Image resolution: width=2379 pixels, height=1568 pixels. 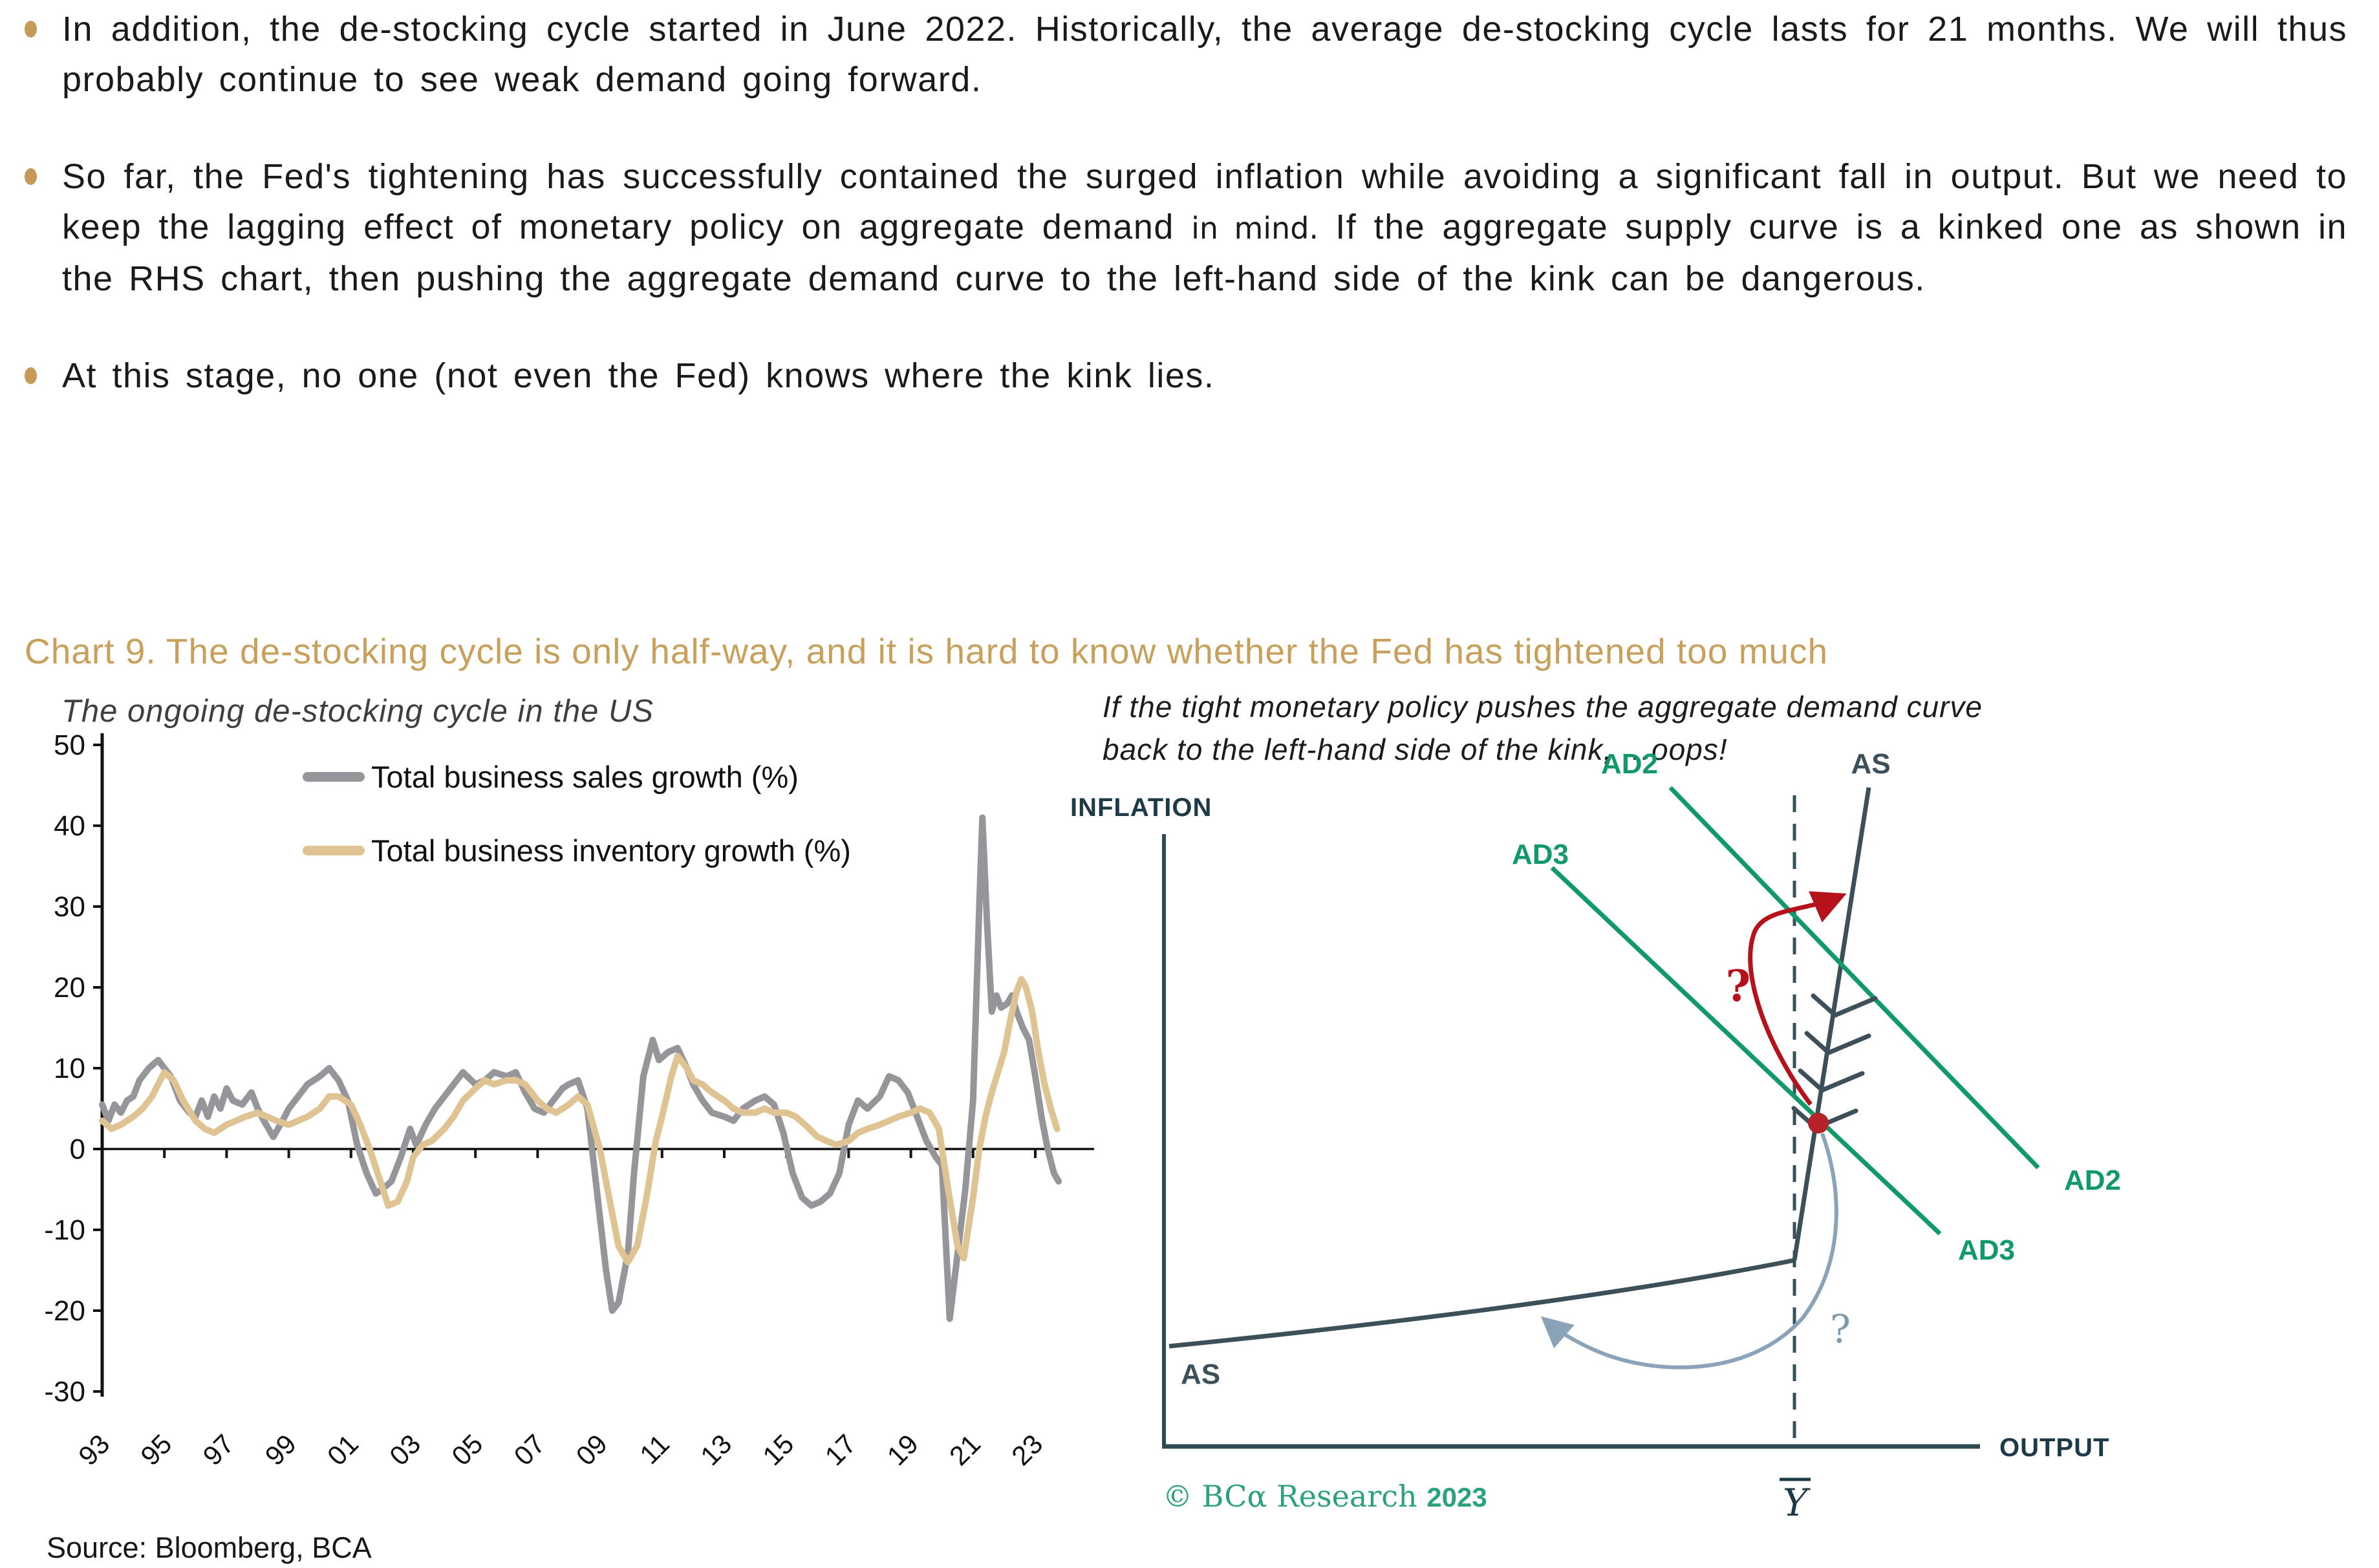 What do you see at coordinates (93, 1449) in the screenshot?
I see `x-tick-label: 93` at bounding box center [93, 1449].